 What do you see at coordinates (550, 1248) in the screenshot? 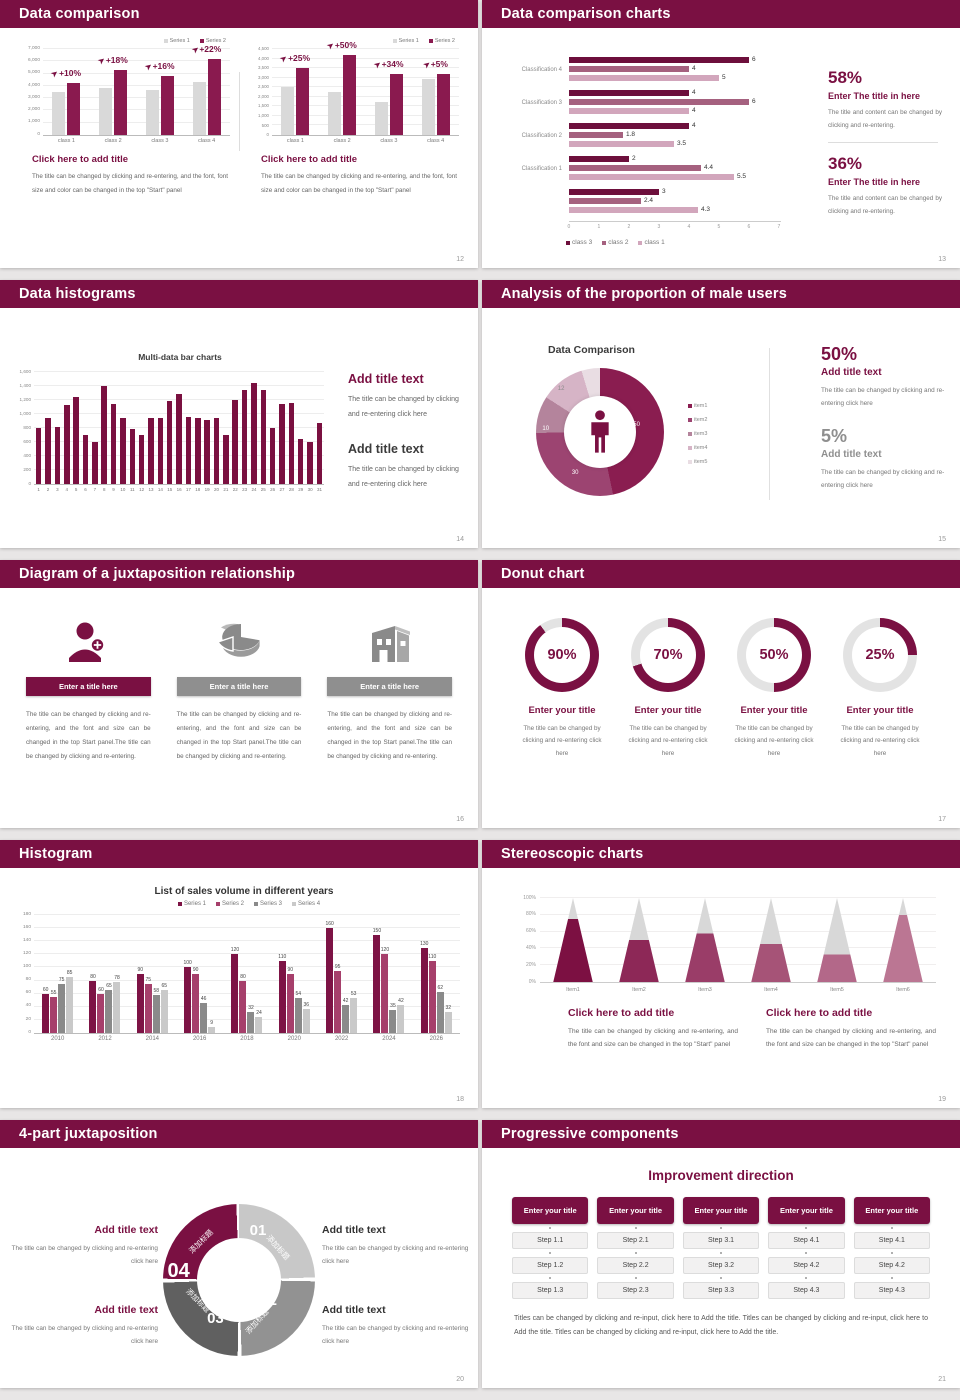
I see `process-column: Enter your title Step 1.1 Step 1.2 Step 1.3` at bounding box center [550, 1248].